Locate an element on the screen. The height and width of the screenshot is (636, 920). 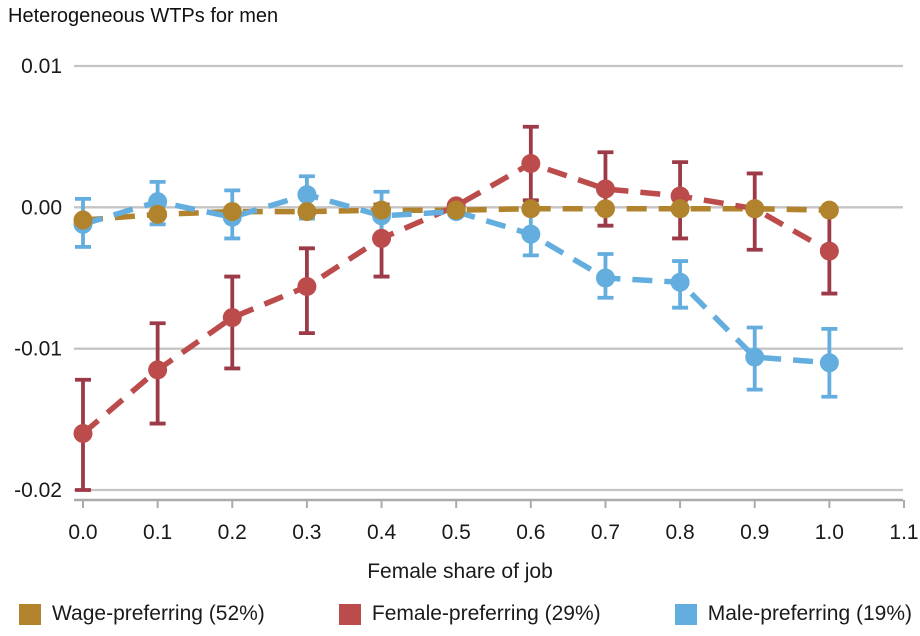
x-tick-label: 0.0 is located at coordinates (82, 532).